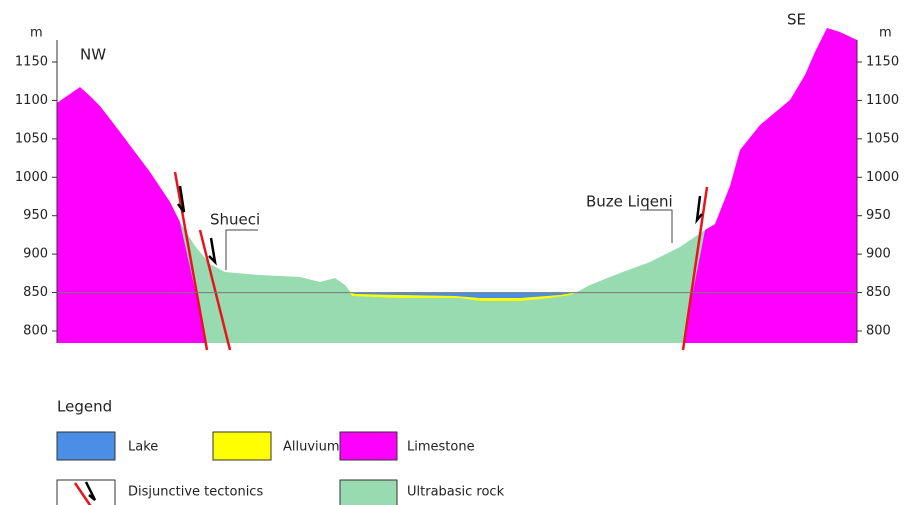 This screenshot has height=505, width=908. What do you see at coordinates (770, 185) in the screenshot?
I see `limestone-right` at bounding box center [770, 185].